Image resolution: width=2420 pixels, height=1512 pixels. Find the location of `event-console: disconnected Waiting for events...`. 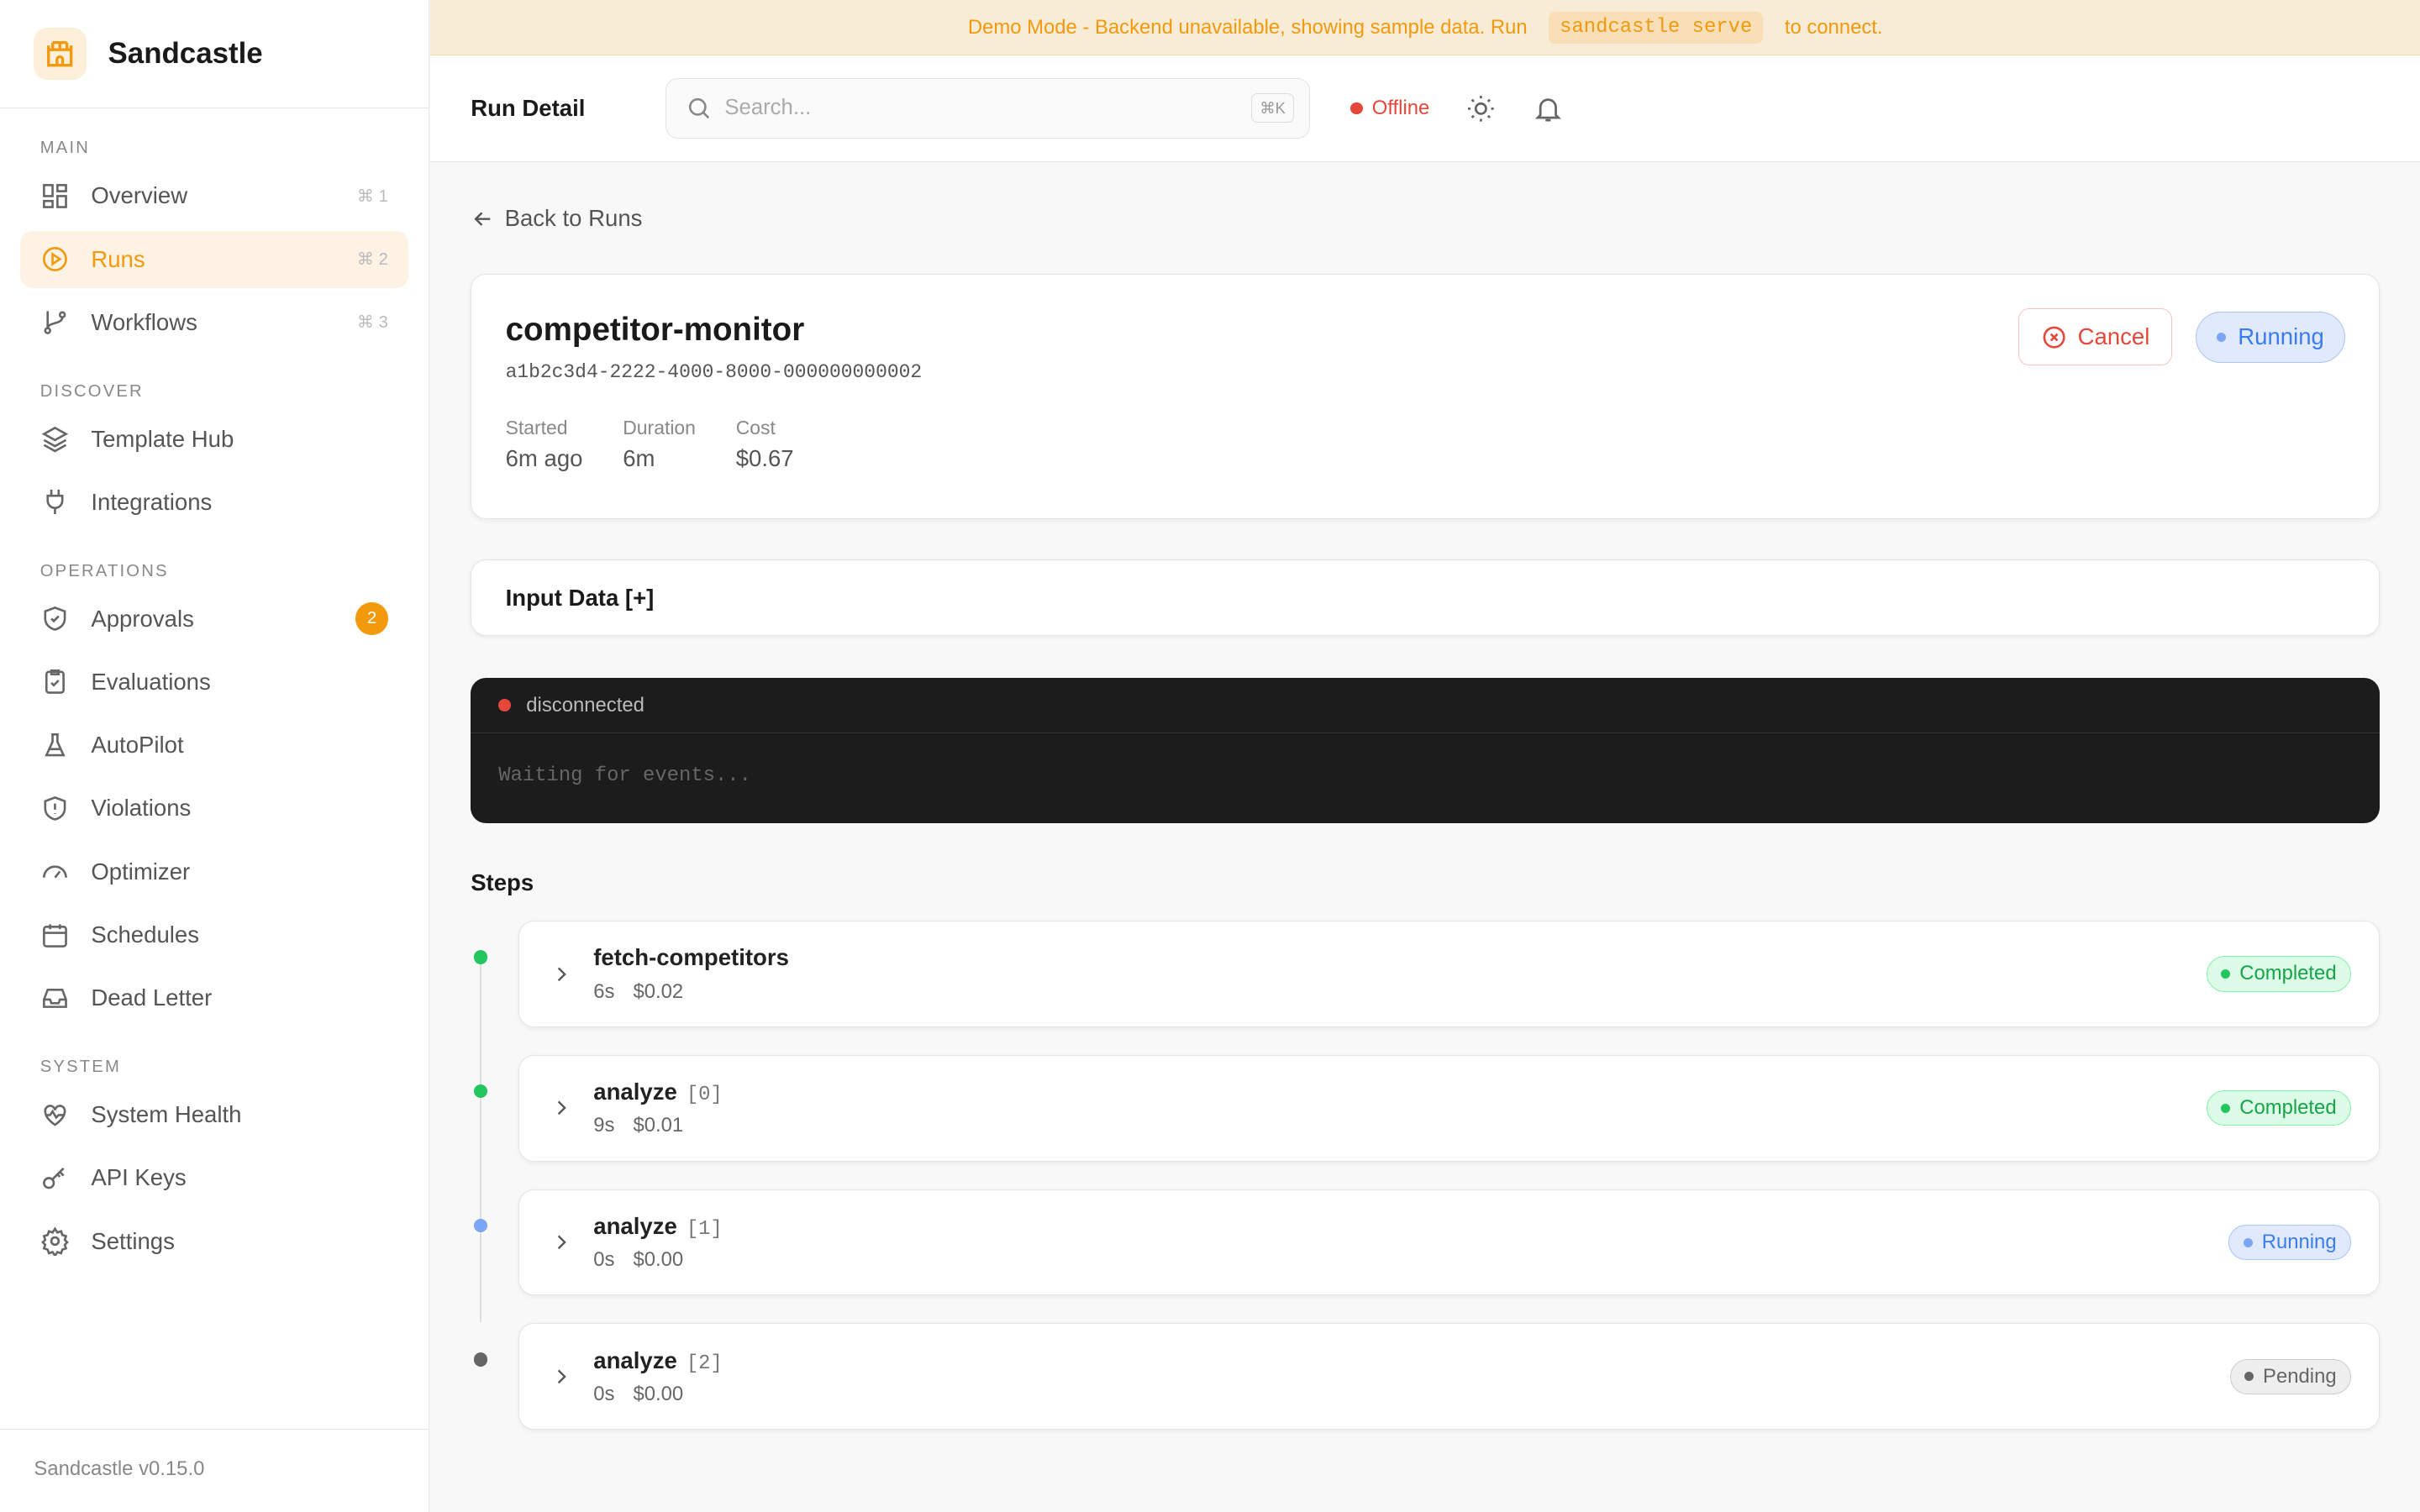

event-console: disconnected Waiting for events... is located at coordinates (1426, 750).